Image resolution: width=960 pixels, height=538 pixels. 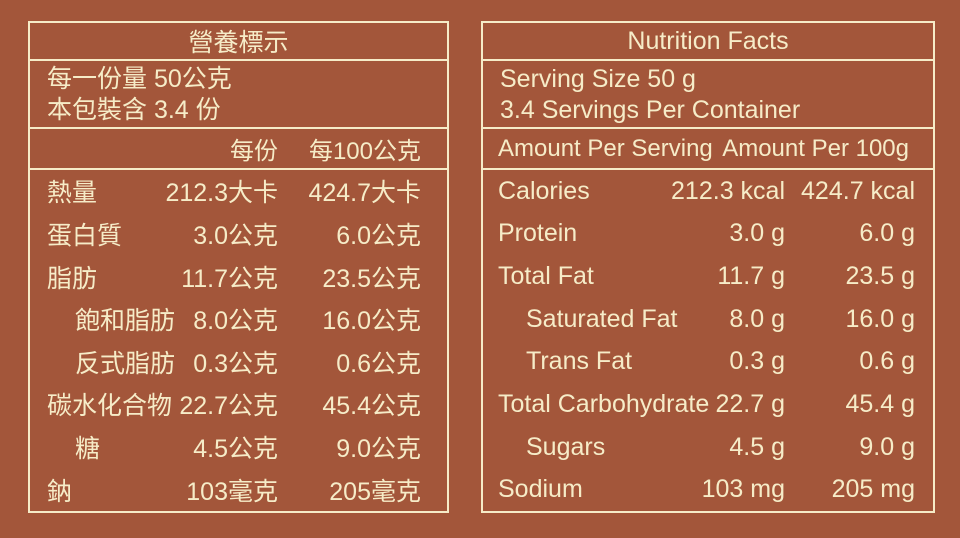 I want to click on nutrient-row: 反式脂肪 0.3公克 0.6公克, so click(x=238, y=362).